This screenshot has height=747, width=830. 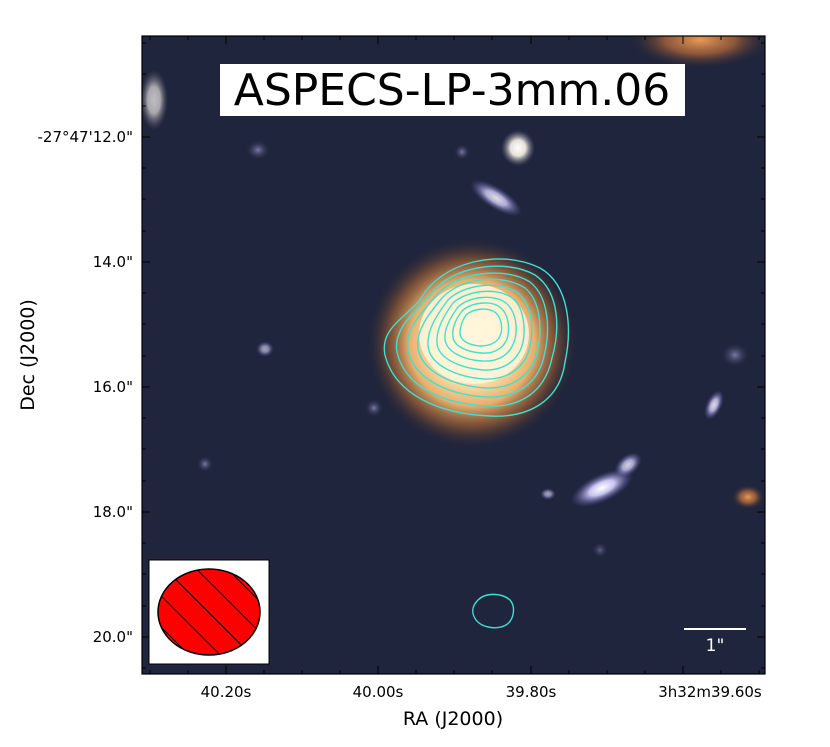 I want to click on figure-title: ASPECS-LP-3mm.06, so click(x=452, y=90).